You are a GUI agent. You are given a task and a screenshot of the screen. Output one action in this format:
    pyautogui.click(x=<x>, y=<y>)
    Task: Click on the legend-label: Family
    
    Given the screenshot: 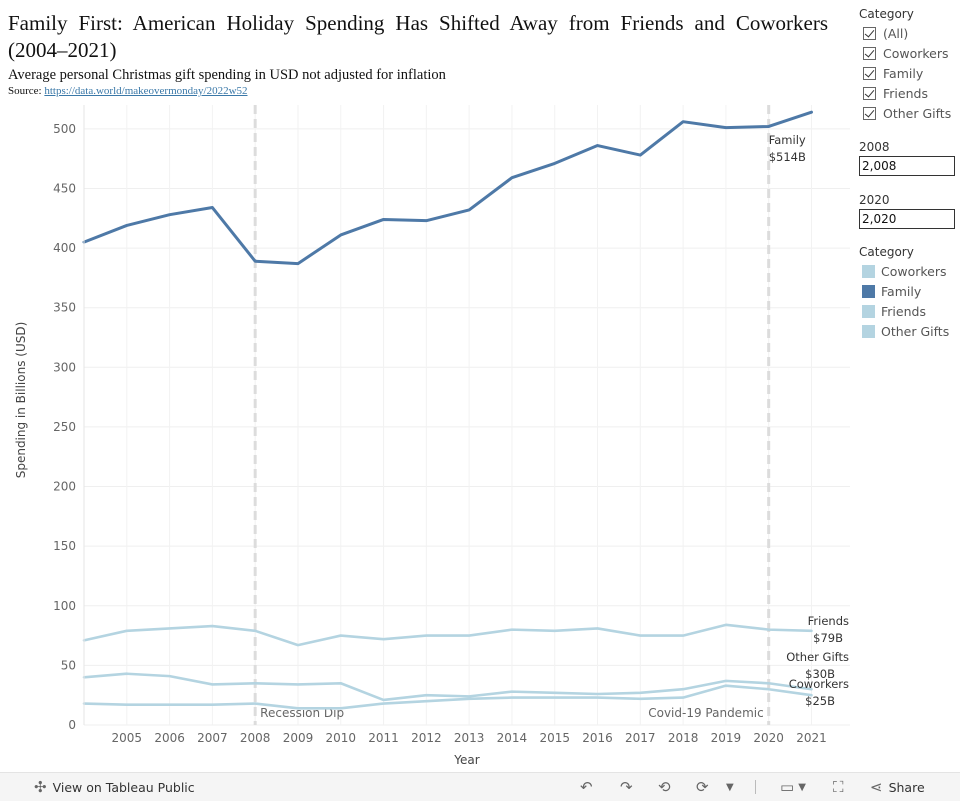 What is the action you would take?
    pyautogui.click(x=901, y=291)
    